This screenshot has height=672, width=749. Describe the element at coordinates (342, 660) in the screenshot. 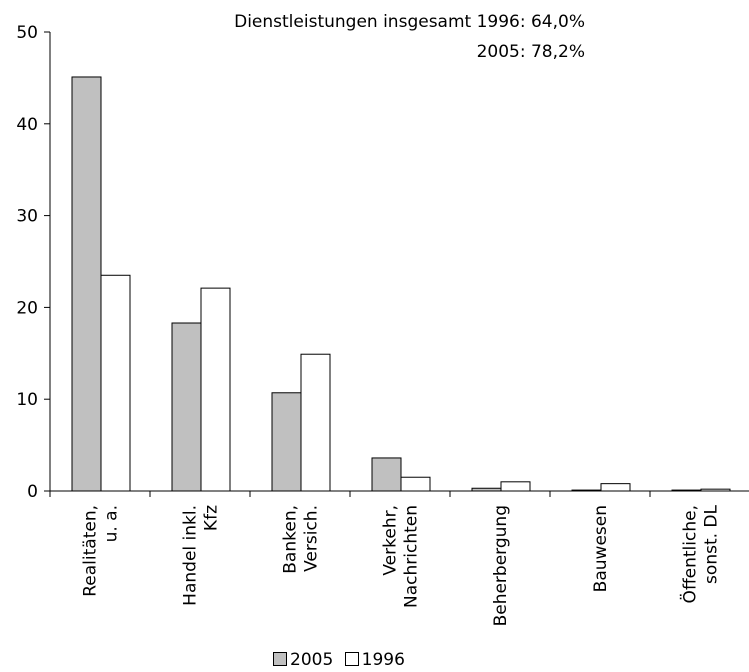

I see `legend: 2005 1996` at that location.